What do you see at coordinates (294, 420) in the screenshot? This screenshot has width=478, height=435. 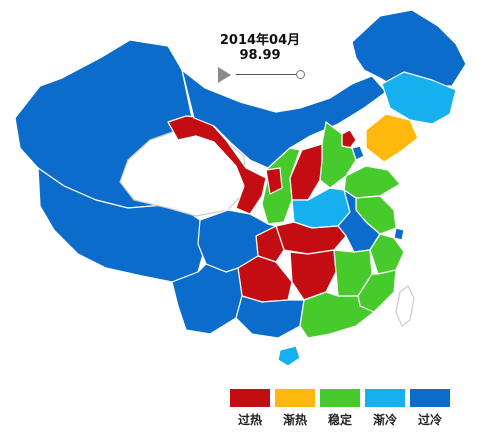 I see `legend-label-warming: 渐热` at bounding box center [294, 420].